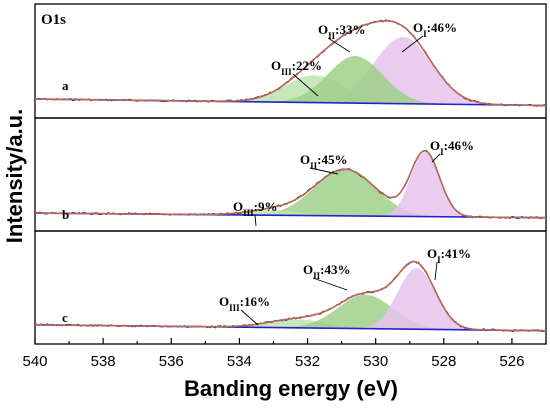 This screenshot has width=550, height=408. I want to click on x-tick-label: 526, so click(511, 361).